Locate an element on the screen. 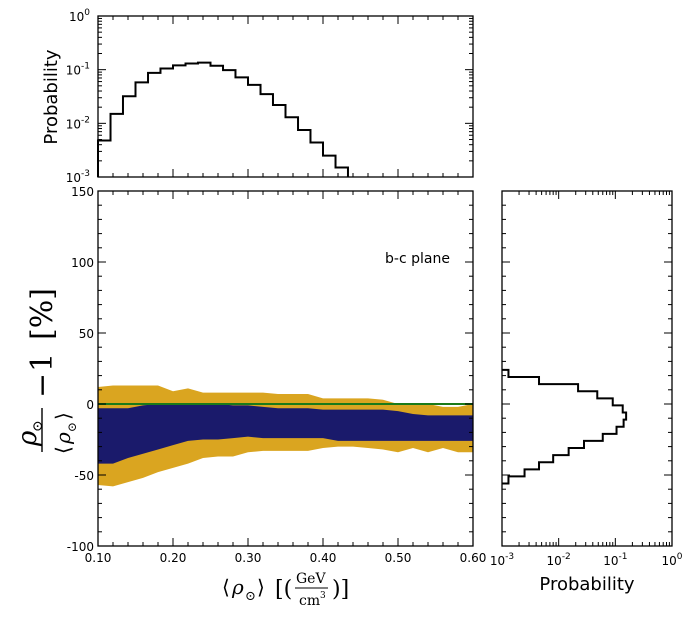 The height and width of the screenshot is (618, 691). main-y-tick-label: 50 is located at coordinates (86, 334).